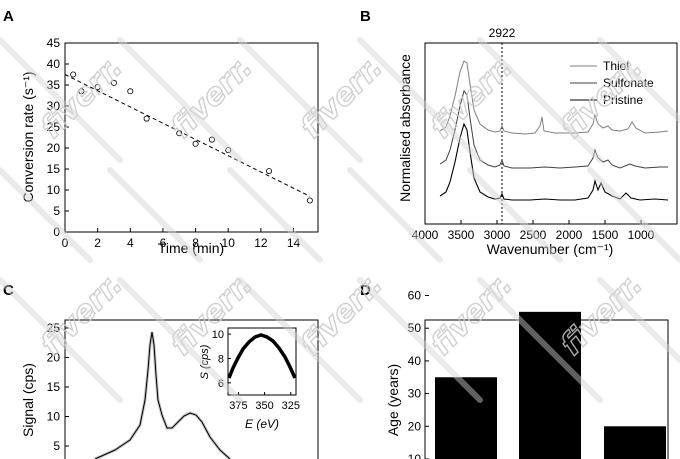 The height and width of the screenshot is (459, 680). I want to click on inset-y-tick-label: 10, so click(218, 335).